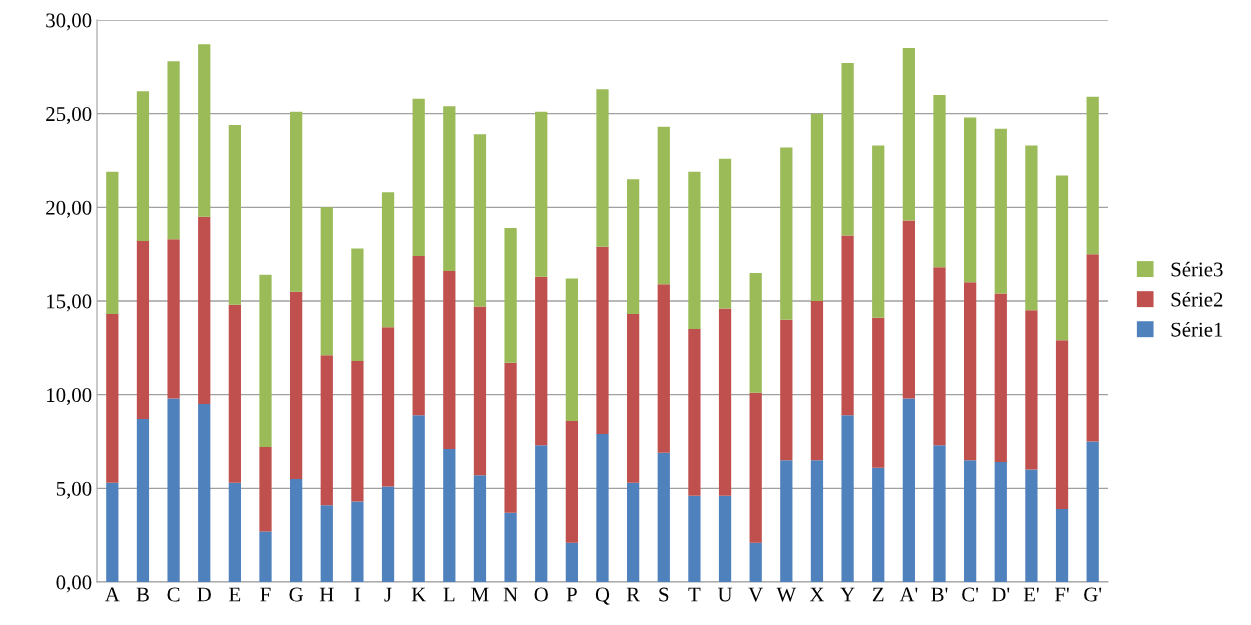  I want to click on x-tick-label: W, so click(786, 594).